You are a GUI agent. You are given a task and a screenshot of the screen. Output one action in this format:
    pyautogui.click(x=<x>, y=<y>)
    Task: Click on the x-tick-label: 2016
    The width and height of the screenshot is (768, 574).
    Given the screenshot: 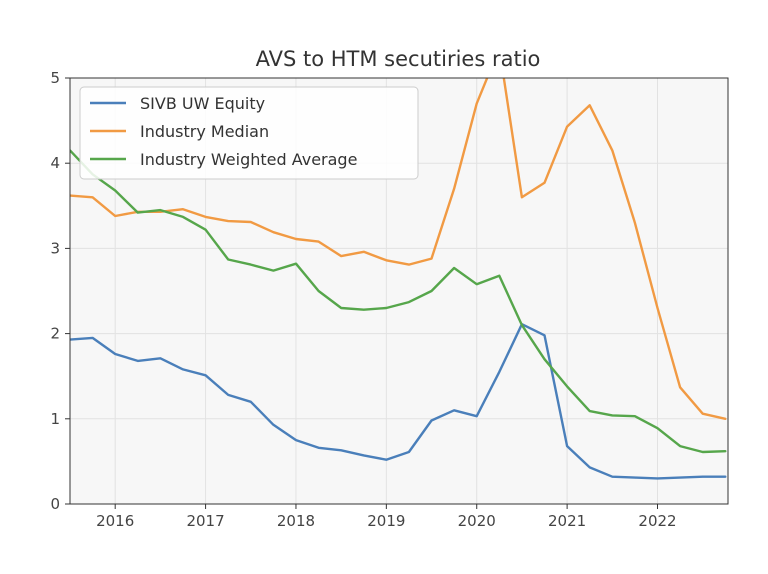 What is the action you would take?
    pyautogui.click(x=115, y=521)
    